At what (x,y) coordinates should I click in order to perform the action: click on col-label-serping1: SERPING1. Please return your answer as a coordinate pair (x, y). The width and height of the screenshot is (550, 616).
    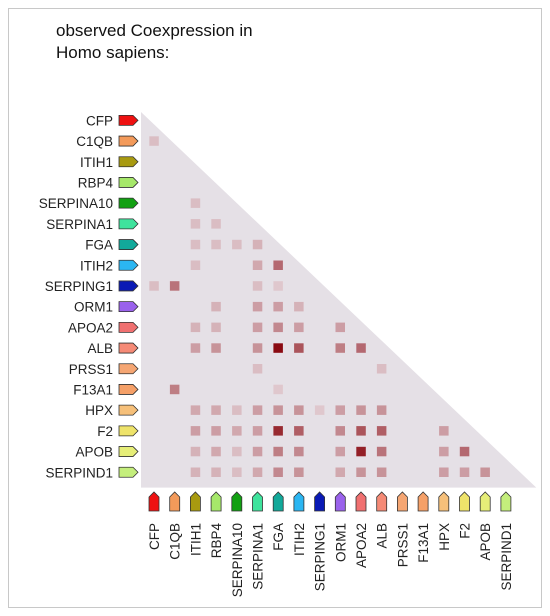
    Looking at the image, I should click on (320, 557).